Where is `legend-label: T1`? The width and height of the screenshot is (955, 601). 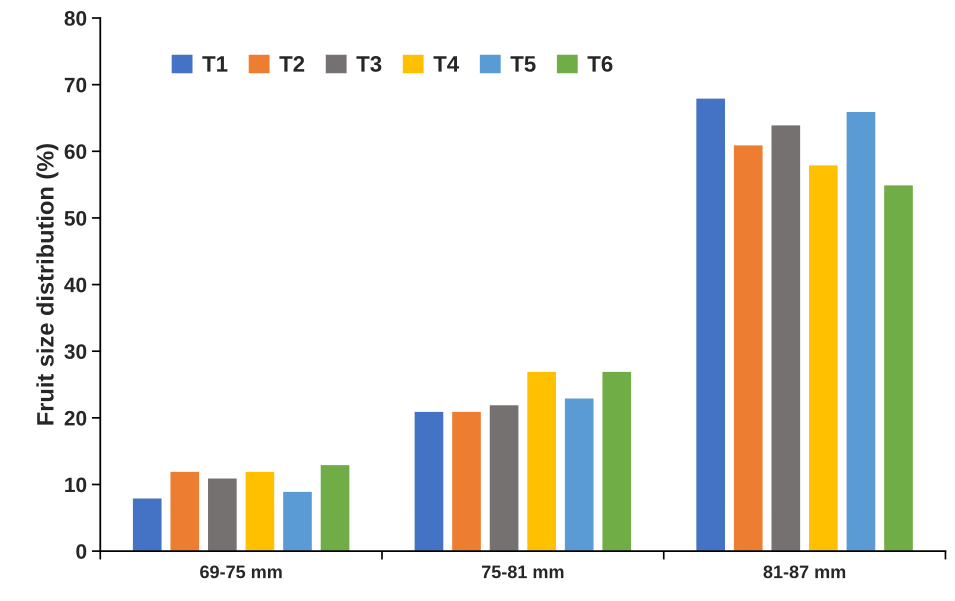 legend-label: T1 is located at coordinates (215, 64).